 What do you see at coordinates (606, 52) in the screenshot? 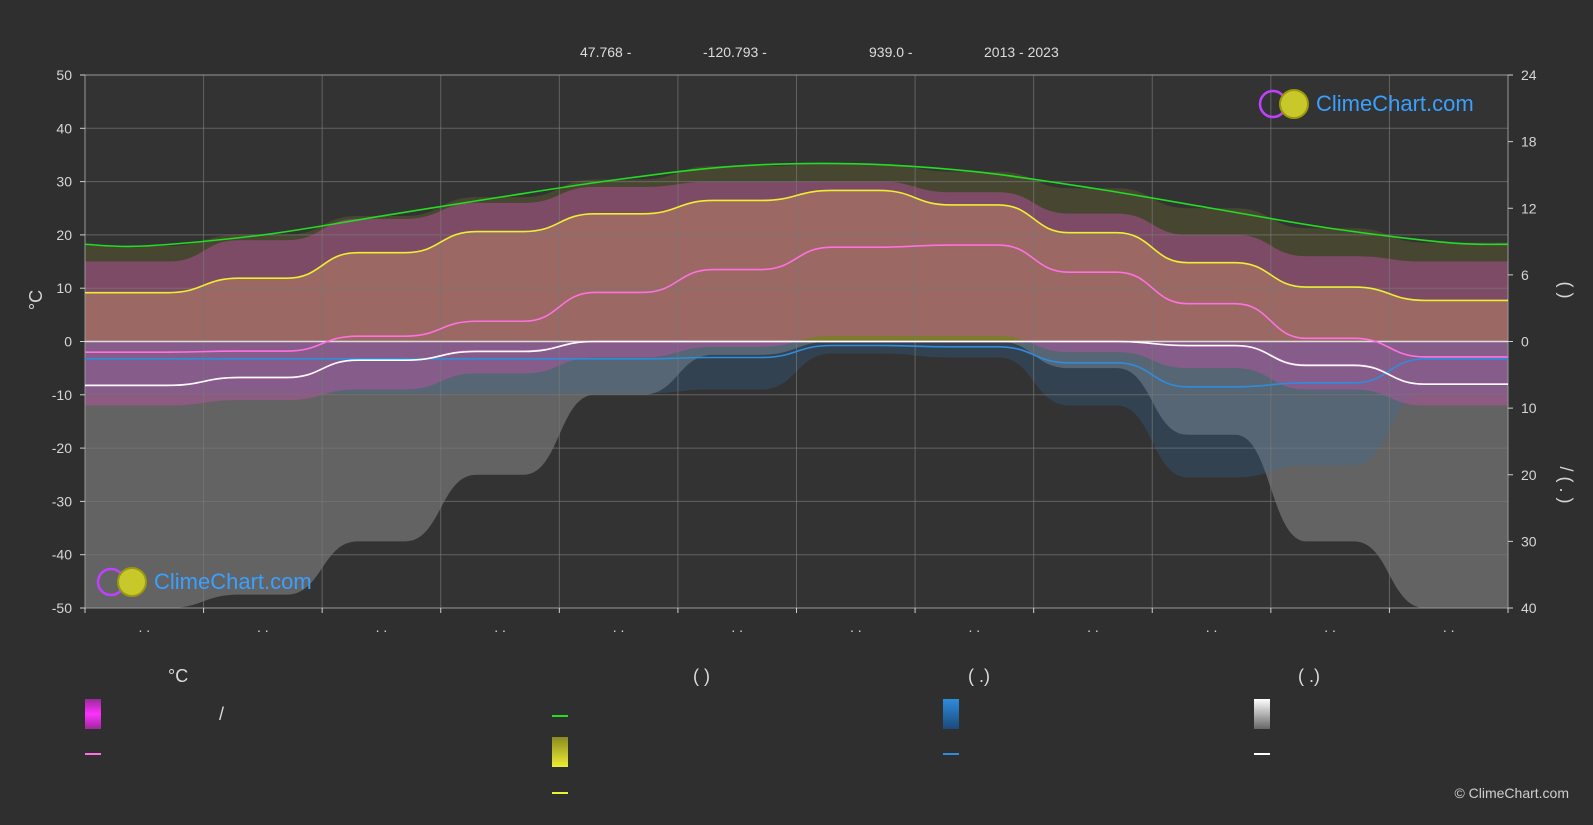
I see `header-latitude: 47.768 -` at bounding box center [606, 52].